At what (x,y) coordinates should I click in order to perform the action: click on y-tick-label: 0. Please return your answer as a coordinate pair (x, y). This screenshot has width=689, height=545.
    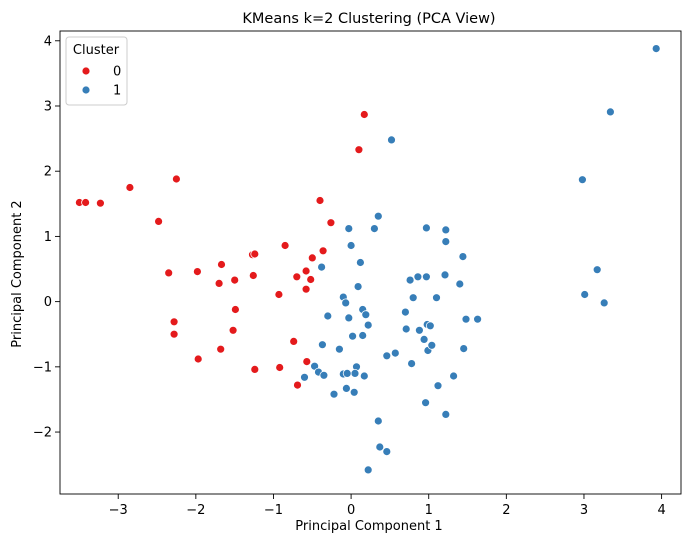
    Looking at the image, I should click on (48, 302).